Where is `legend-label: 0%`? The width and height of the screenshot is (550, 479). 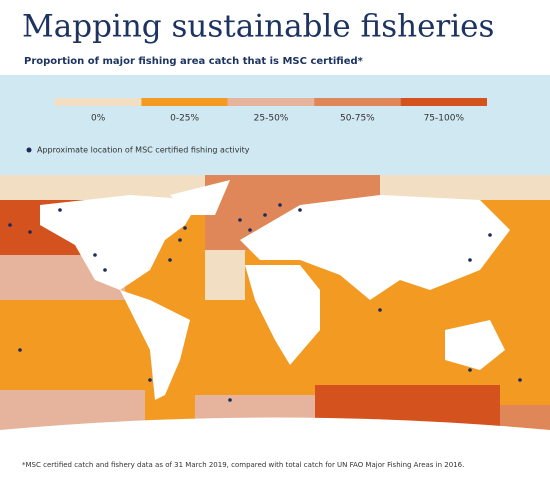
legend-label: 0% is located at coordinates (98, 119).